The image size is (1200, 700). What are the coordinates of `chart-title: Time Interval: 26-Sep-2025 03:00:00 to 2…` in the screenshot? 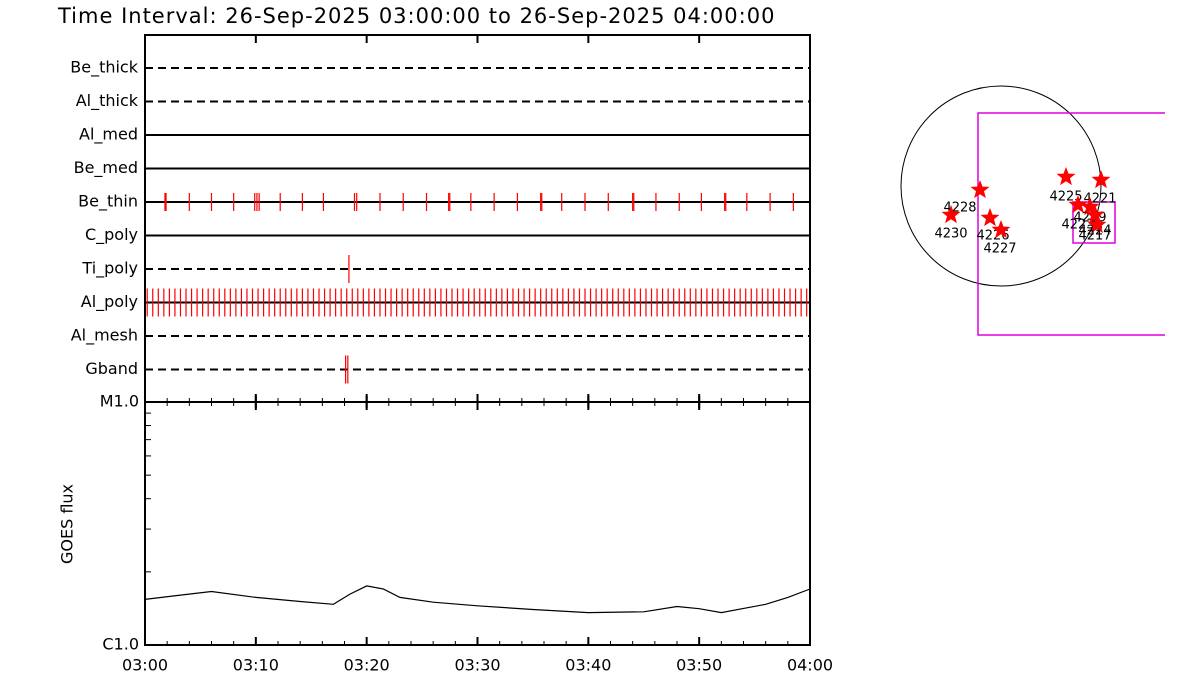 It's located at (416, 16).